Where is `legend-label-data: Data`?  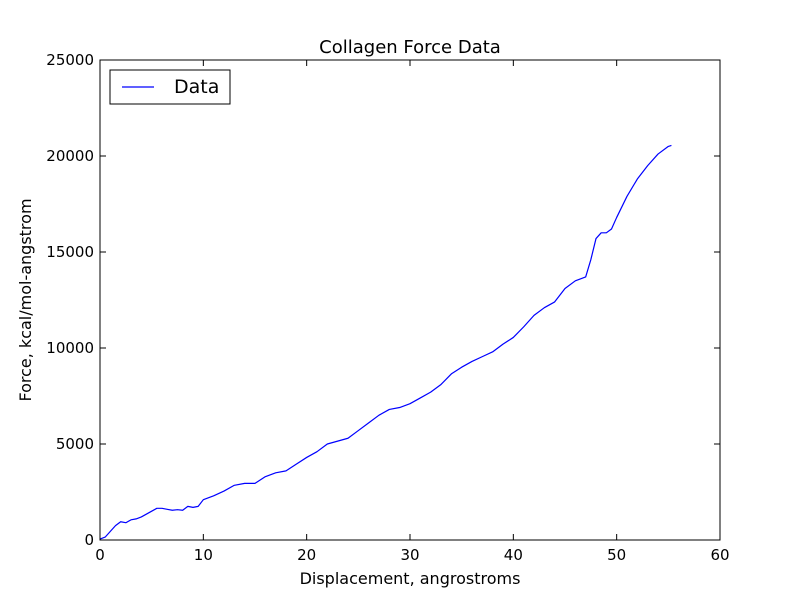 legend-label-data: Data is located at coordinates (196, 87).